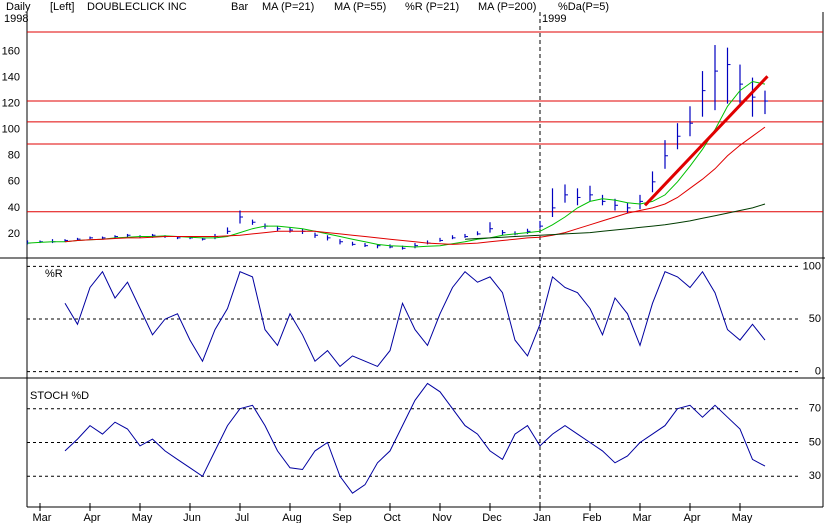  Describe the element at coordinates (288, 7) in the screenshot. I see `legend-entry: MA (P=21)` at that location.